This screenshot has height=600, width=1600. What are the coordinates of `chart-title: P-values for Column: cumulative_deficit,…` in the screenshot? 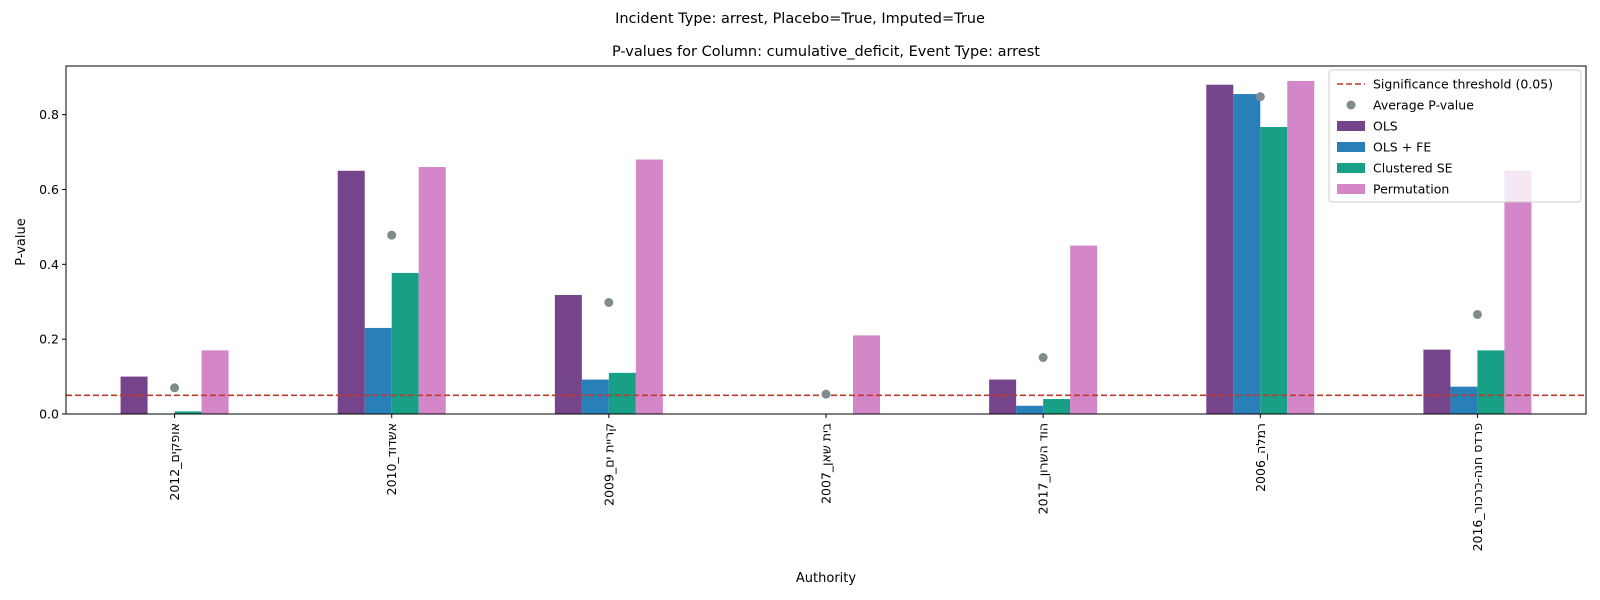 It's located at (826, 52).